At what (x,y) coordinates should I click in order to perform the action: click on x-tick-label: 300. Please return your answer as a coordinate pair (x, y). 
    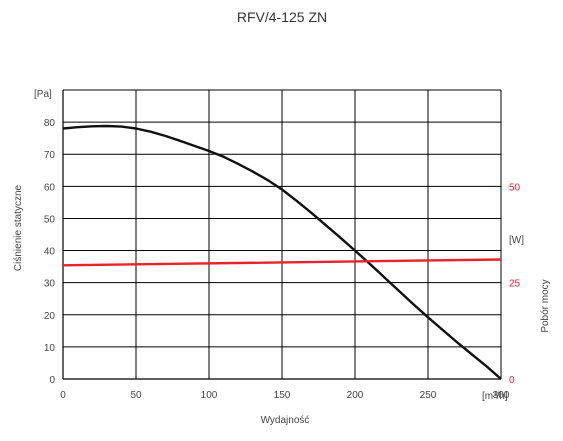
    Looking at the image, I should click on (501, 395).